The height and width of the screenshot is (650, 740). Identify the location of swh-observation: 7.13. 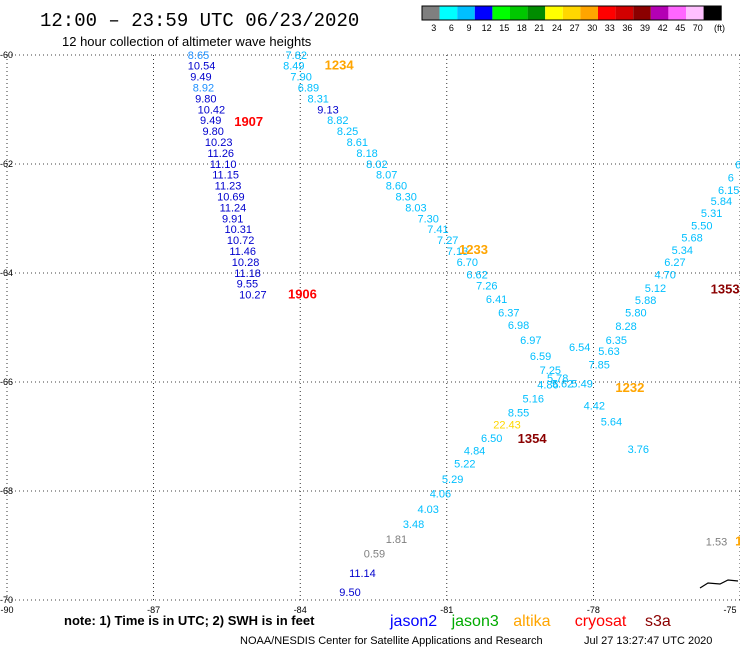
(457, 252).